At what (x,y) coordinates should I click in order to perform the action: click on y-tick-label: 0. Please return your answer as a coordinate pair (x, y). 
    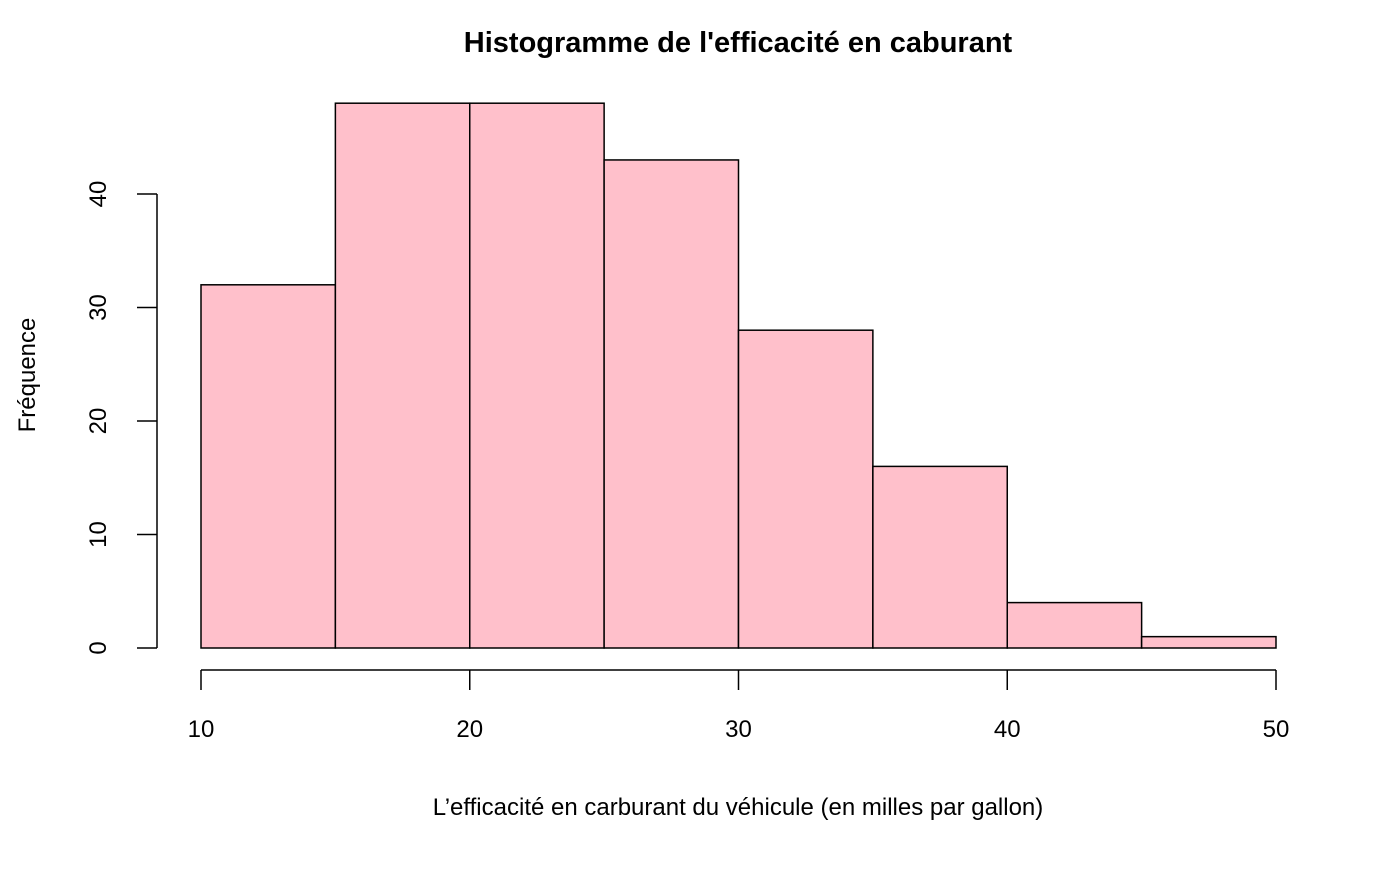
    Looking at the image, I should click on (98, 647).